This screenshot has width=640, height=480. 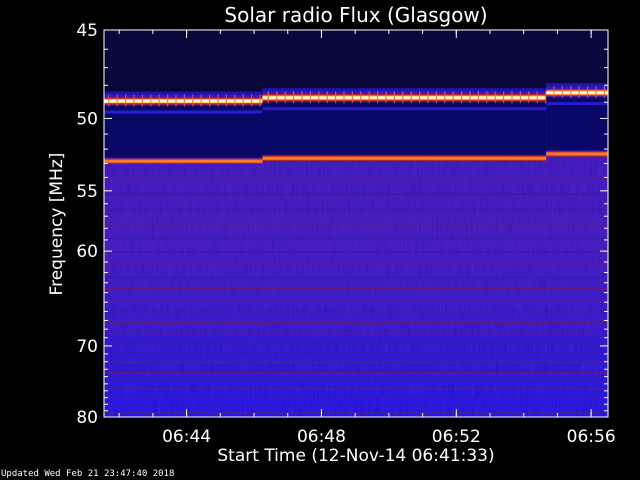 What do you see at coordinates (87, 347) in the screenshot?
I see `y-tick-label: 70` at bounding box center [87, 347].